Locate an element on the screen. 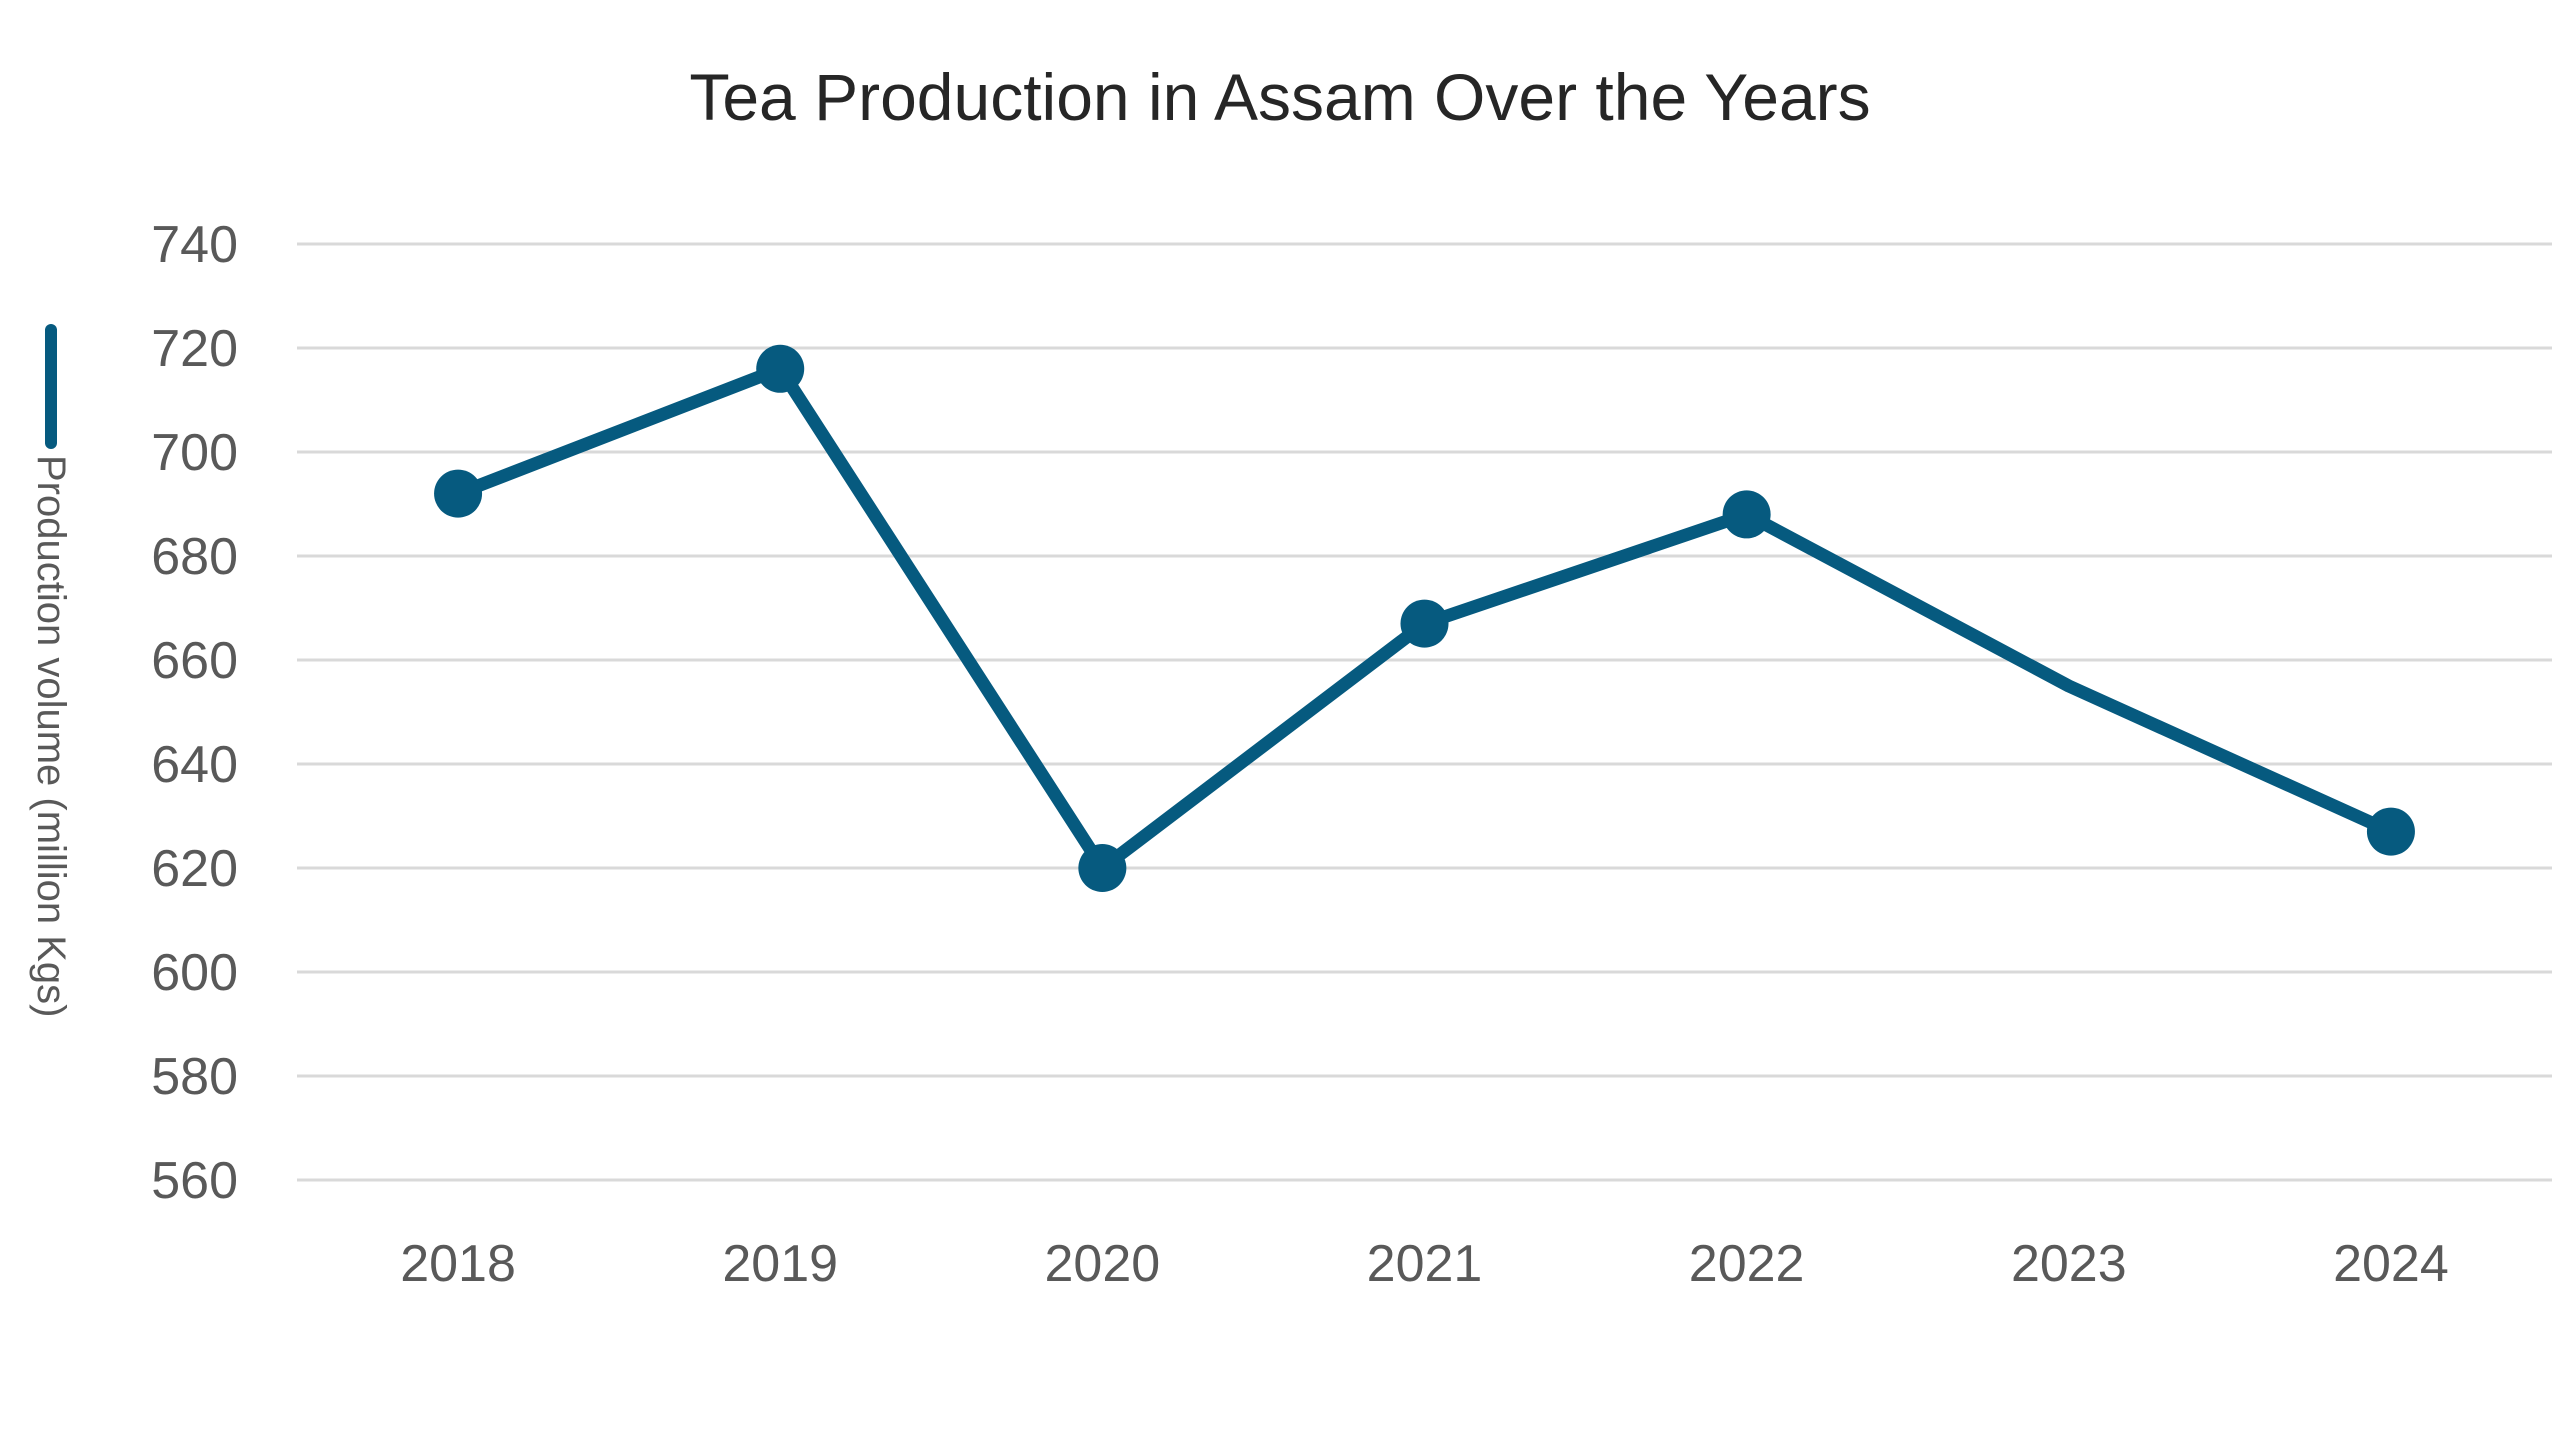  y-tick-label: 640 is located at coordinates (194, 765).